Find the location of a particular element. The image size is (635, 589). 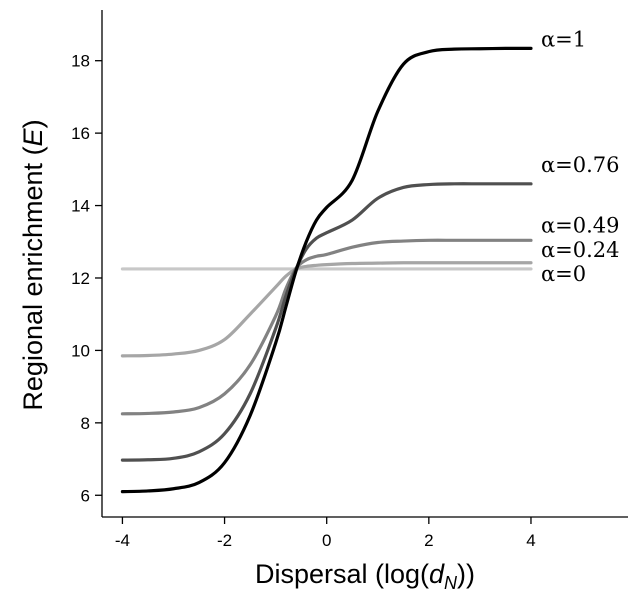

x-tick-label: 4 is located at coordinates (530, 540).